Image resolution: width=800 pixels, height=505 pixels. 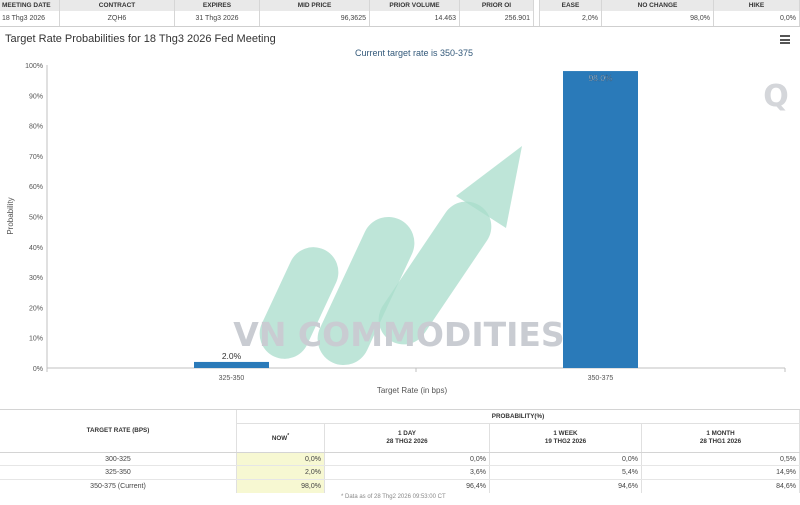 What do you see at coordinates (566, 472) in the screenshot?
I see `week-cell: 5,4%` at bounding box center [566, 472].